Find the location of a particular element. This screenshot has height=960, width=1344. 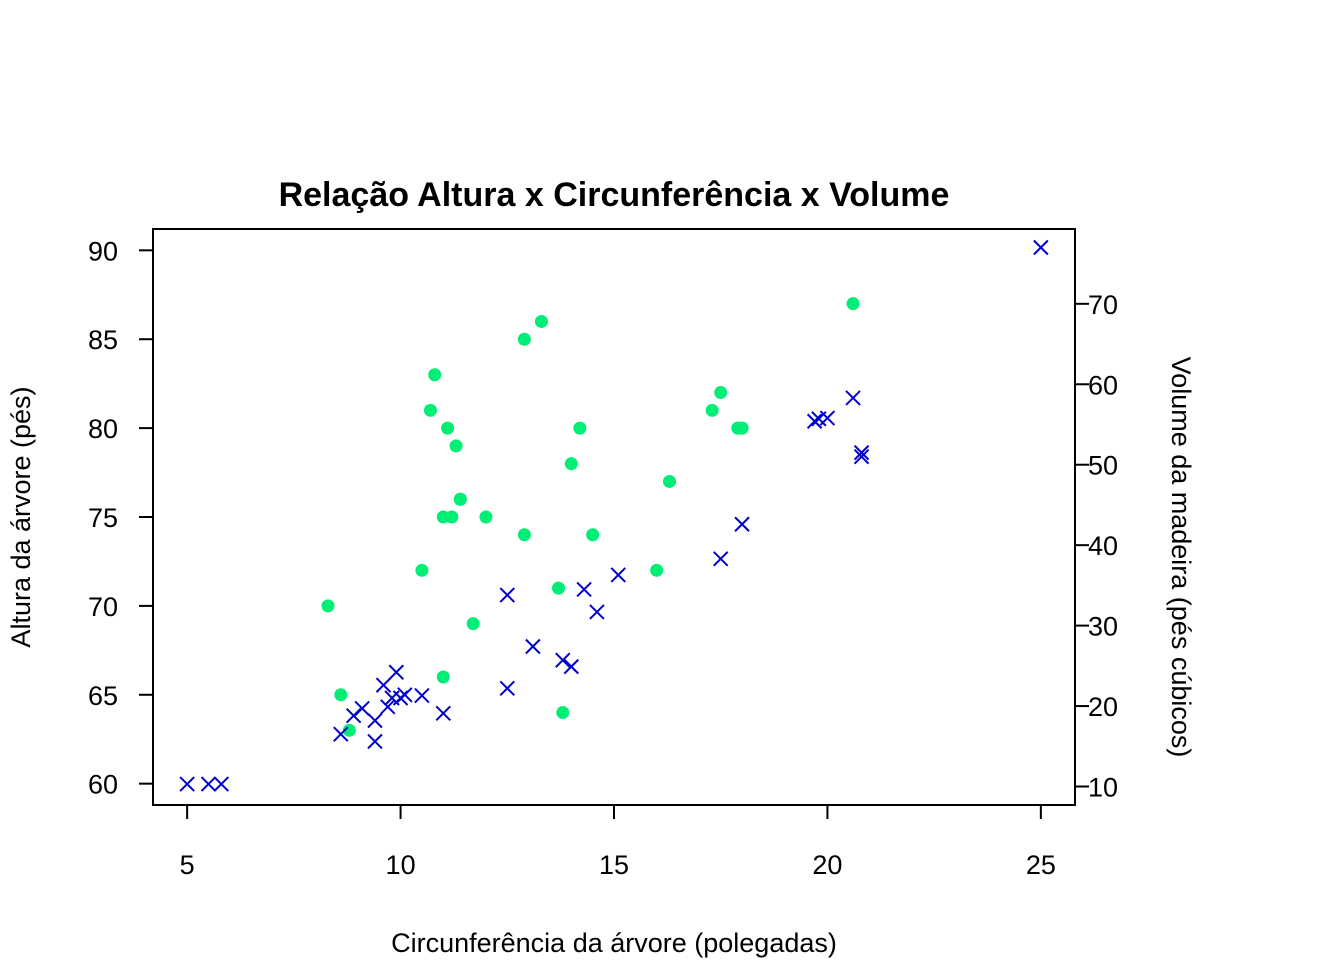

x-tick-label: 20 is located at coordinates (827, 865).